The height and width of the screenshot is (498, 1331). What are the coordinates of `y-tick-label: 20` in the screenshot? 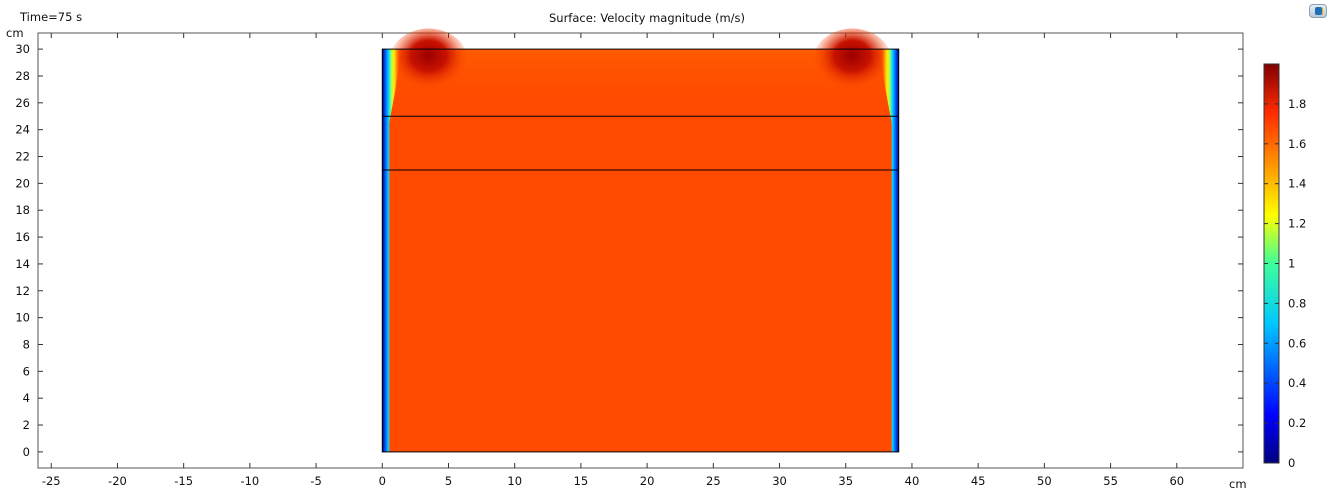 It's located at (22, 183).